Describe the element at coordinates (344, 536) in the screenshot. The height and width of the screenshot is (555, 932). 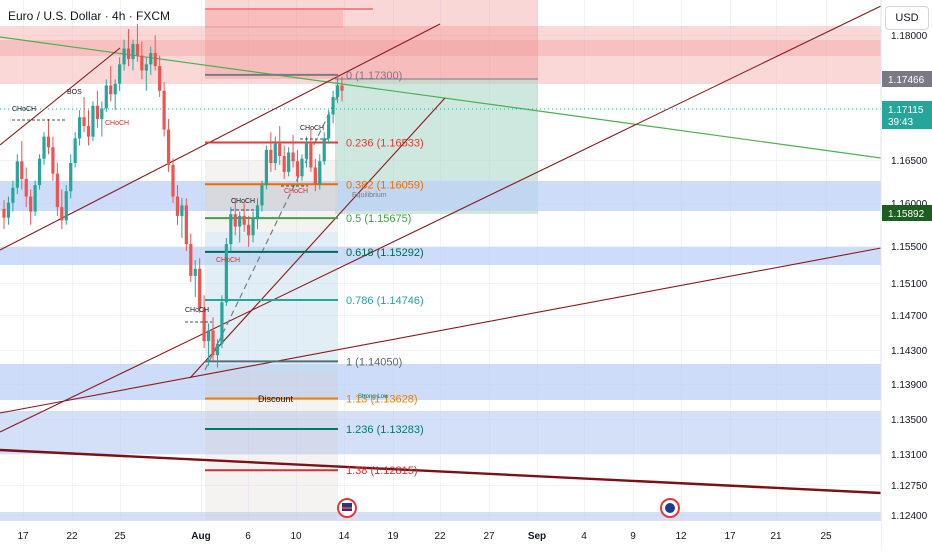
I see `time-axis-tick: 14` at that location.